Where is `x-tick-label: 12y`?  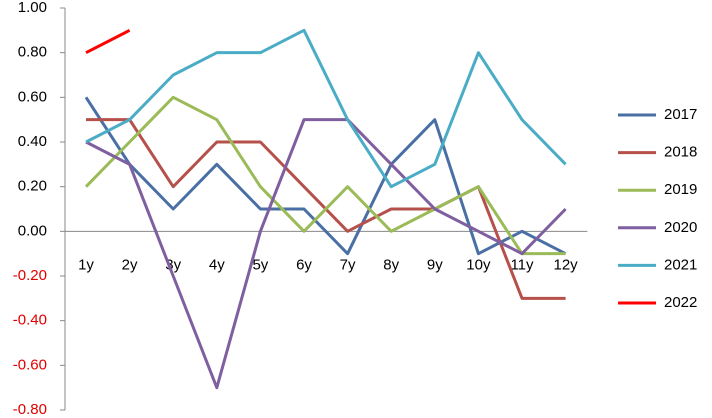
x-tick-label: 12y is located at coordinates (566, 264).